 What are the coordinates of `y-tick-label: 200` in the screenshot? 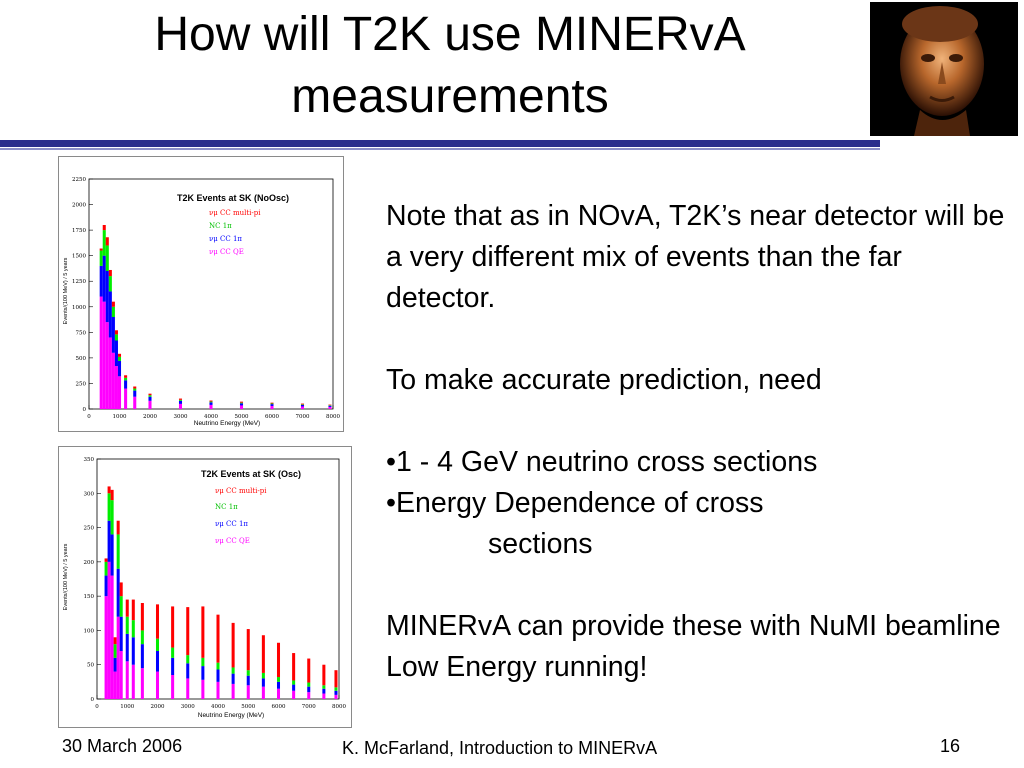 It's located at (89, 563).